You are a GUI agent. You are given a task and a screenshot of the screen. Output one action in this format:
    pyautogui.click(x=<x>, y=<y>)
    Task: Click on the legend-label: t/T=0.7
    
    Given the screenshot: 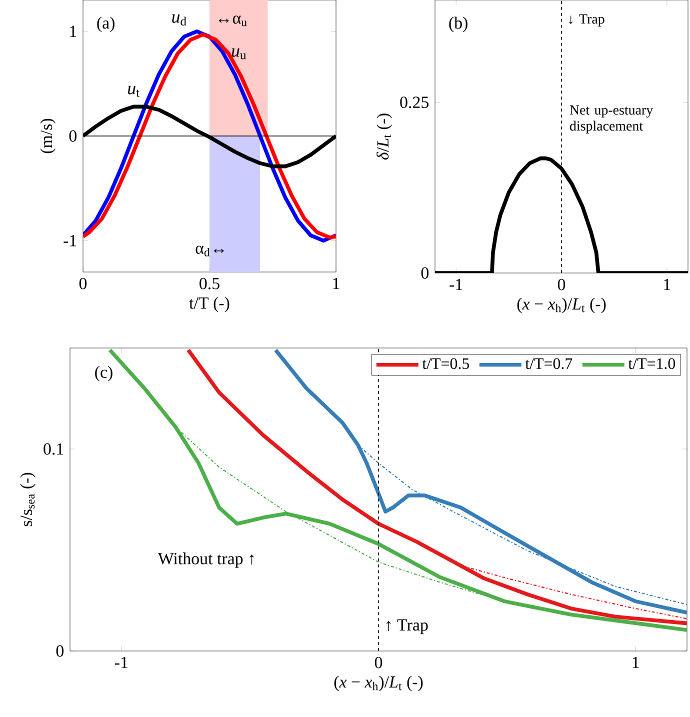 What is the action you would take?
    pyautogui.click(x=548, y=364)
    